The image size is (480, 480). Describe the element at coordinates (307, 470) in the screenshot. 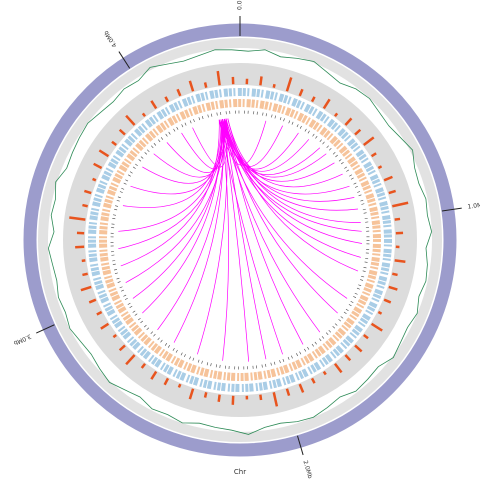

I see `tick-label: 2.0Mb` at that location.